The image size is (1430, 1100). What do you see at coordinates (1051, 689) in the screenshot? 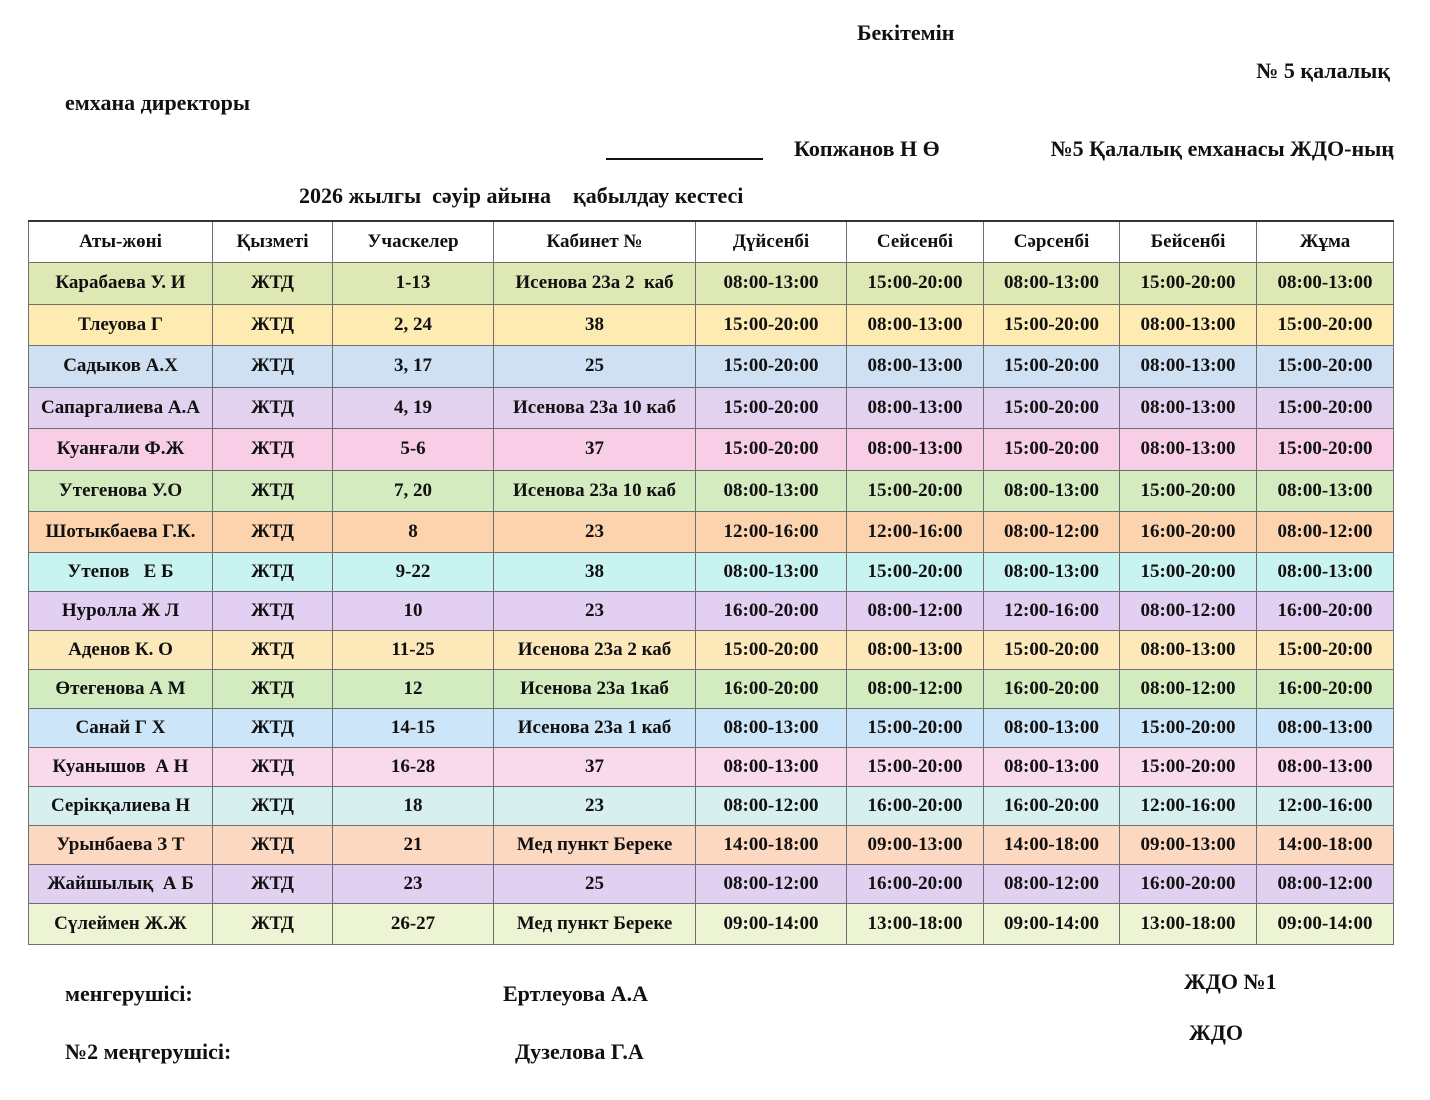
I see `wednesday-hours-cell: 16:00-20:00` at bounding box center [1051, 689].